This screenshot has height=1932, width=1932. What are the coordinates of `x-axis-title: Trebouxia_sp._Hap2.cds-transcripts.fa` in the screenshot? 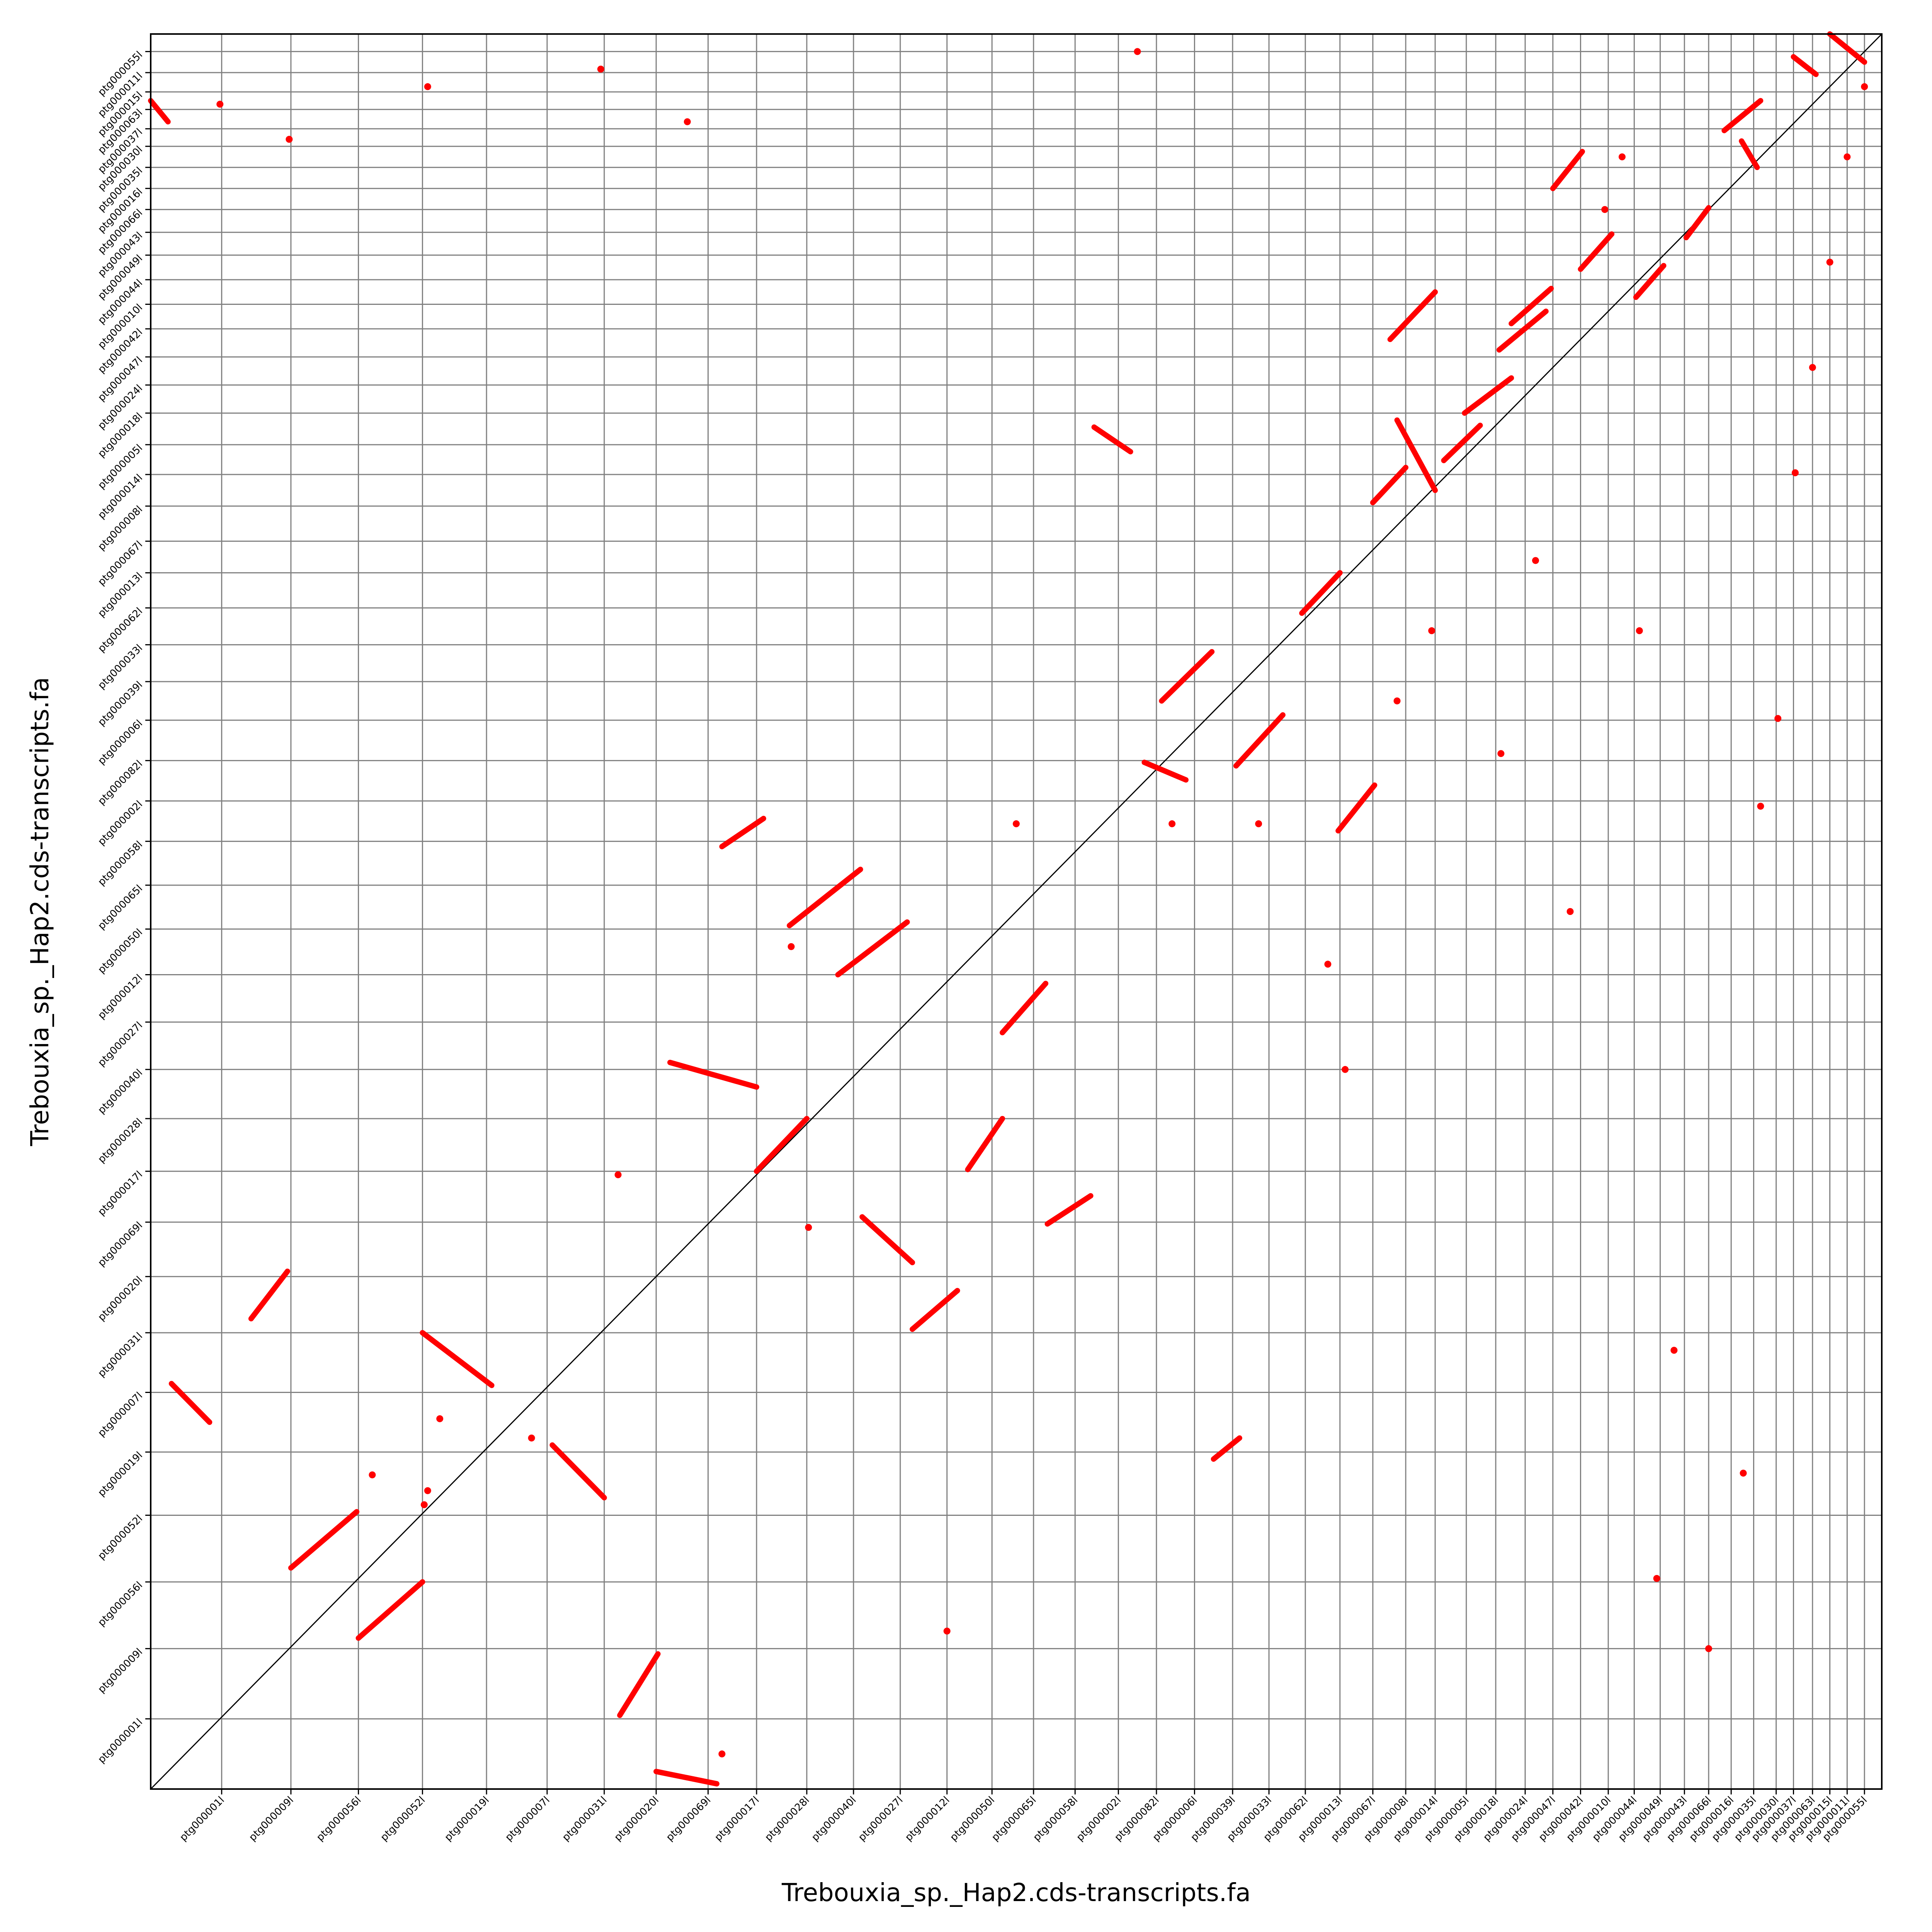 It's located at (1016, 1893).